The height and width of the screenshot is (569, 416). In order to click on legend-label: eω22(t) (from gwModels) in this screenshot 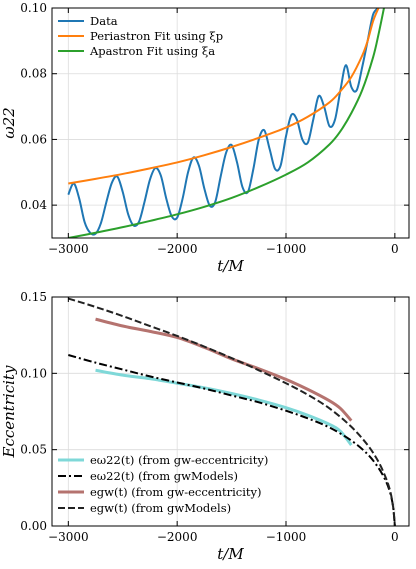, I will do `click(164, 476)`.